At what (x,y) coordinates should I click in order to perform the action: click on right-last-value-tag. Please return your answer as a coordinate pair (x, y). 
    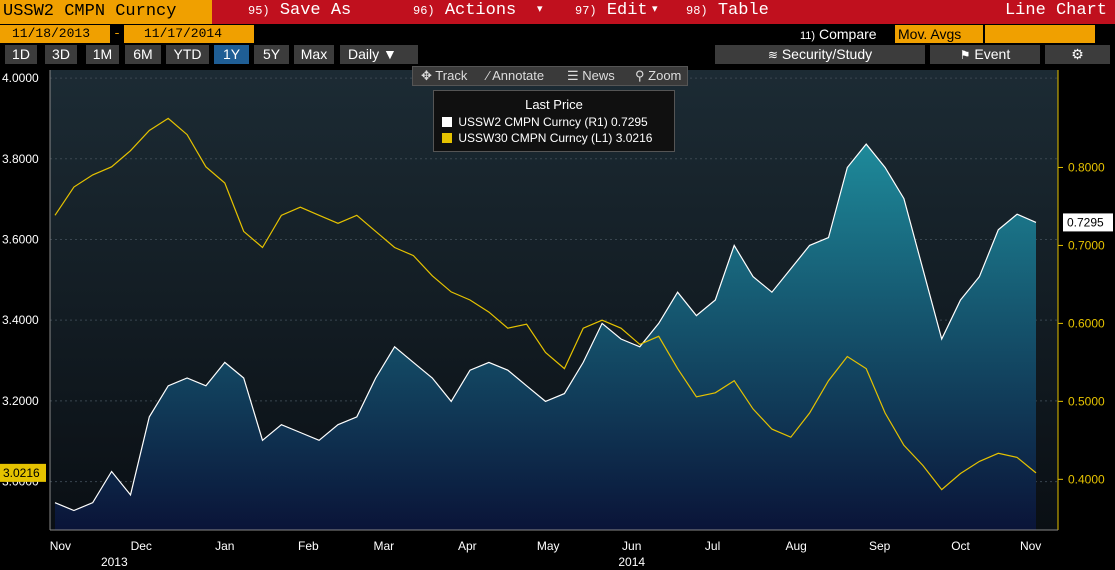
    Looking at the image, I should click on (1088, 222).